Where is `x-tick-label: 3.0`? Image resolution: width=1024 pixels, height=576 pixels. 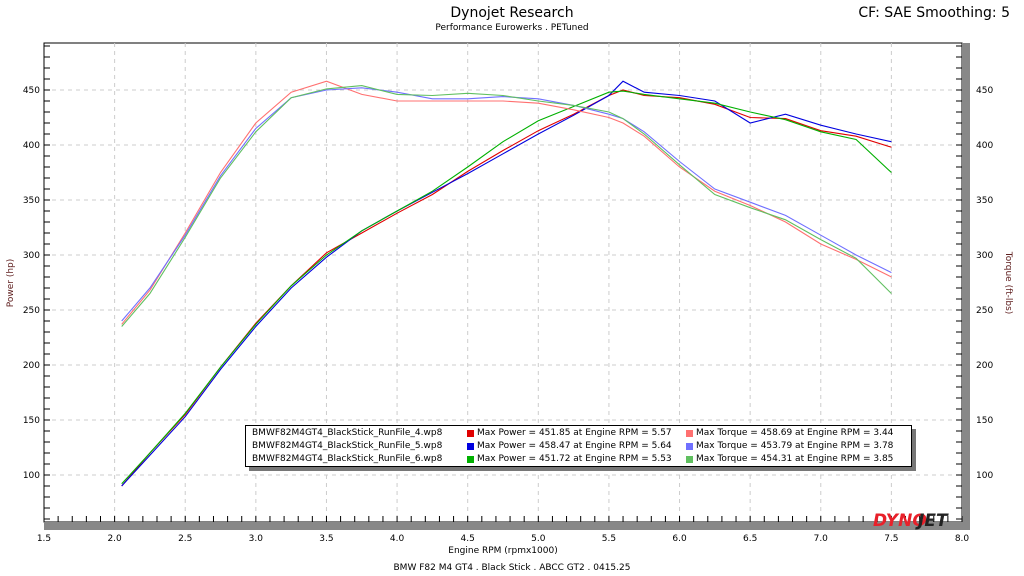
x-tick-label: 3.0 is located at coordinates (256, 539).